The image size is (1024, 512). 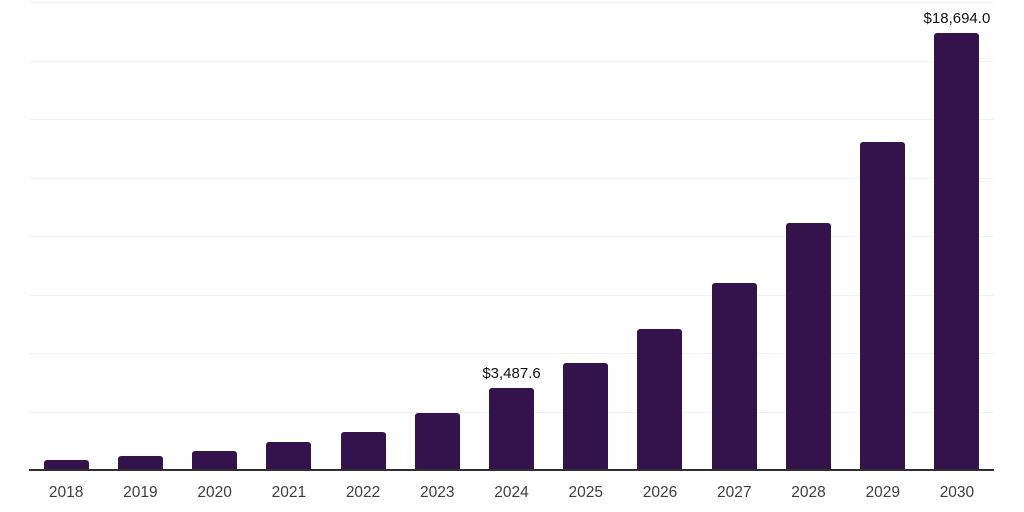 I want to click on x-tick-label-2030: 2030, so click(x=957, y=492).